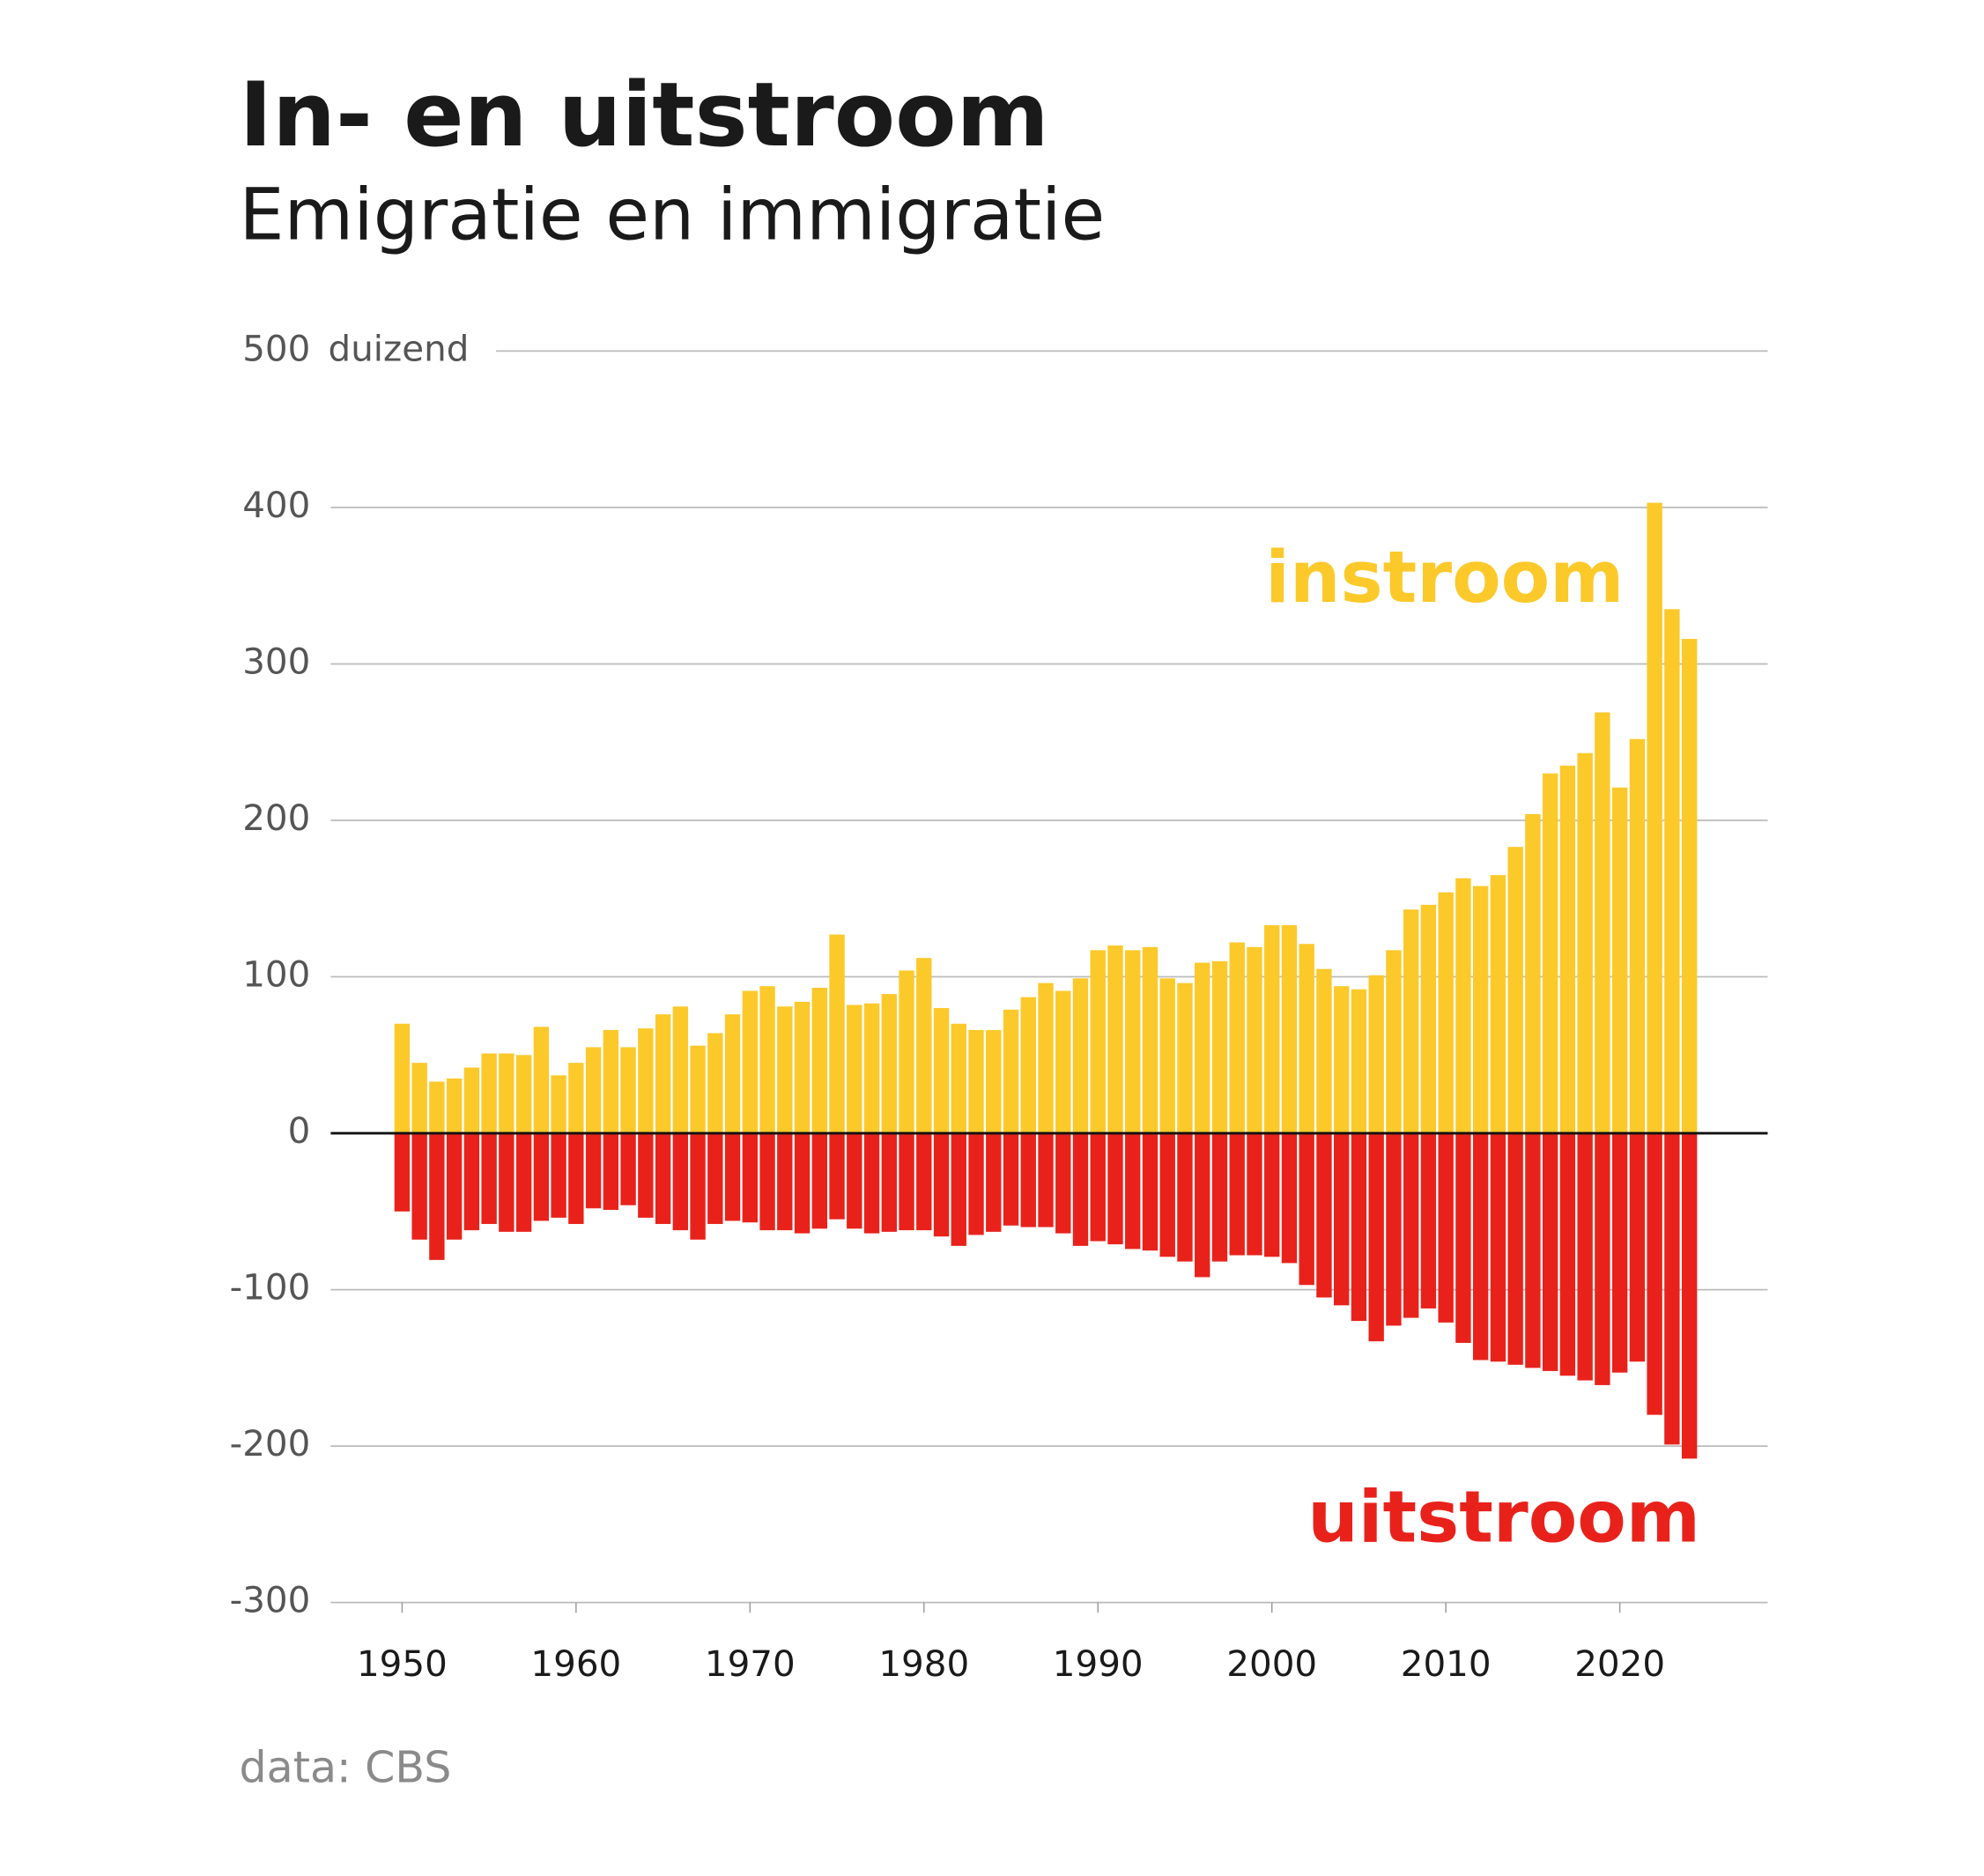 This screenshot has height=1876, width=1984. What do you see at coordinates (402, 1663) in the screenshot?
I see `x-tick-label: 1950` at bounding box center [402, 1663].